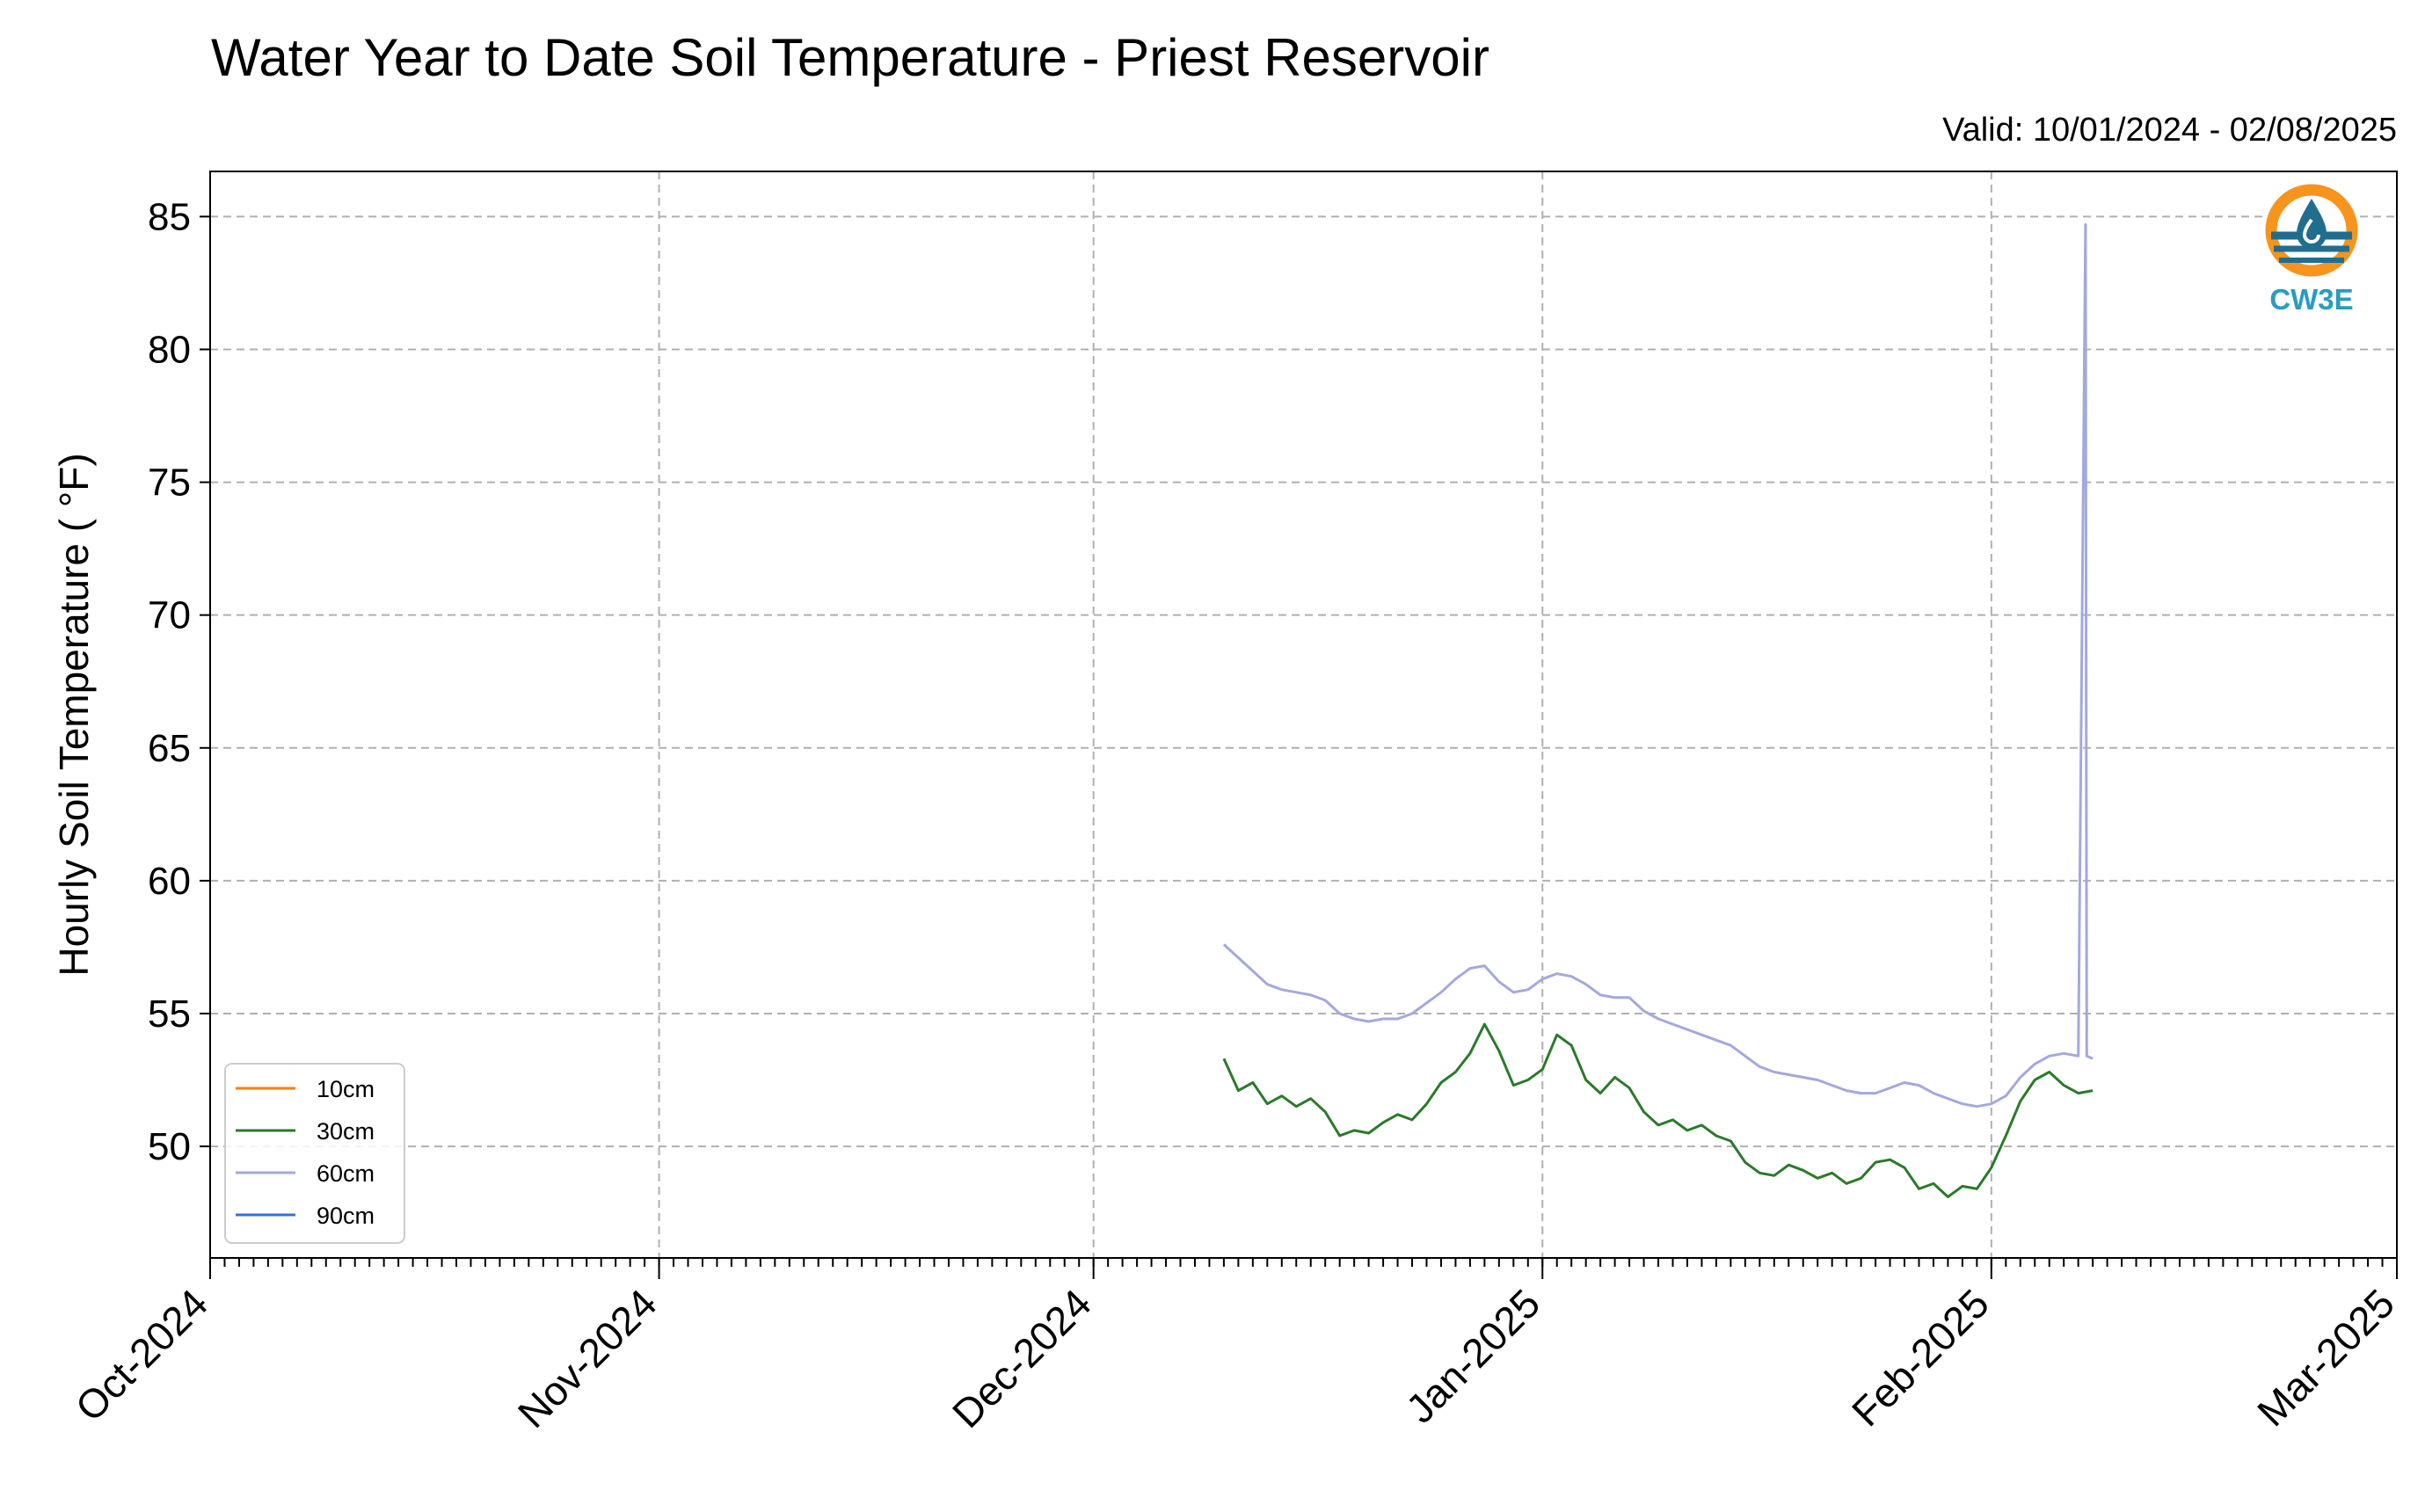 The height and width of the screenshot is (1512, 2425). Describe the element at coordinates (169, 484) in the screenshot. I see `y-tick-label: 75` at that location.